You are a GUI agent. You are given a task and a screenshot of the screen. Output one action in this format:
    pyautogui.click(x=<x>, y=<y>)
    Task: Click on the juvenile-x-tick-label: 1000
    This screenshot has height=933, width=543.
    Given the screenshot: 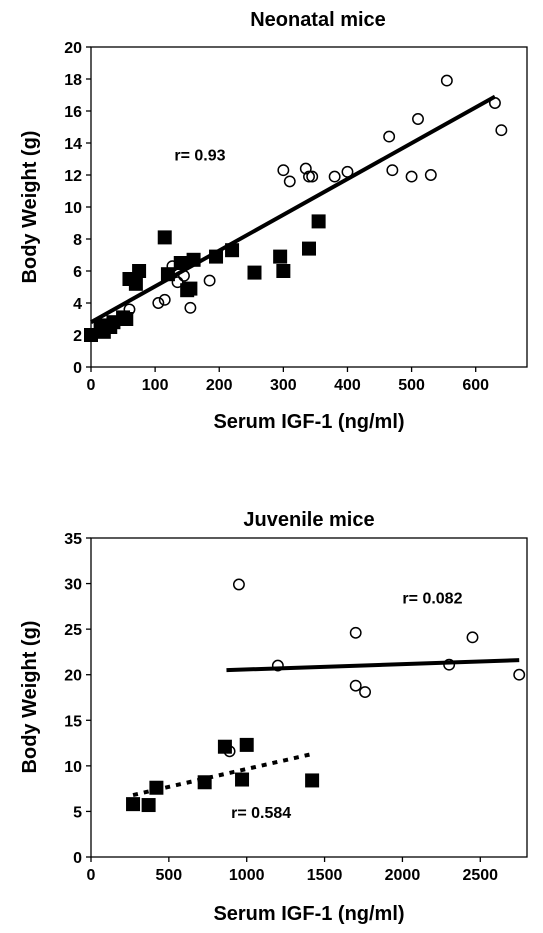 What is the action you would take?
    pyautogui.click(x=247, y=875)
    